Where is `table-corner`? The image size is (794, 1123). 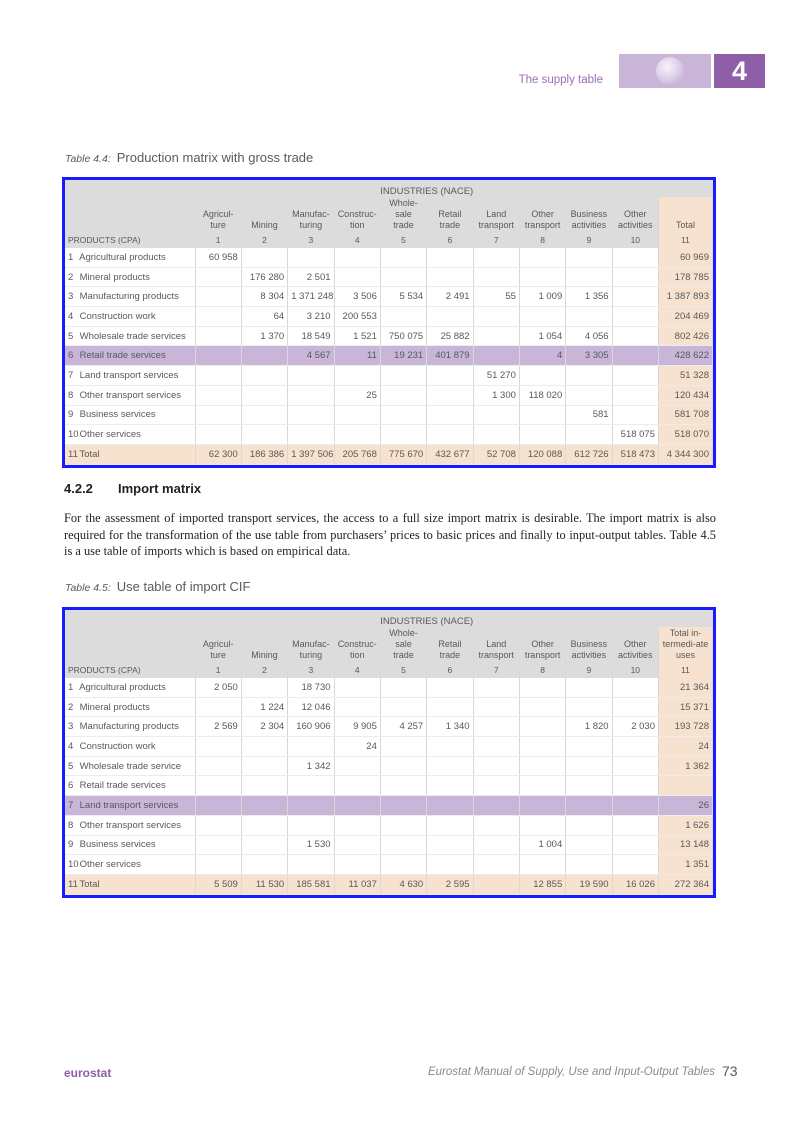
table-corner is located at coordinates (130, 618).